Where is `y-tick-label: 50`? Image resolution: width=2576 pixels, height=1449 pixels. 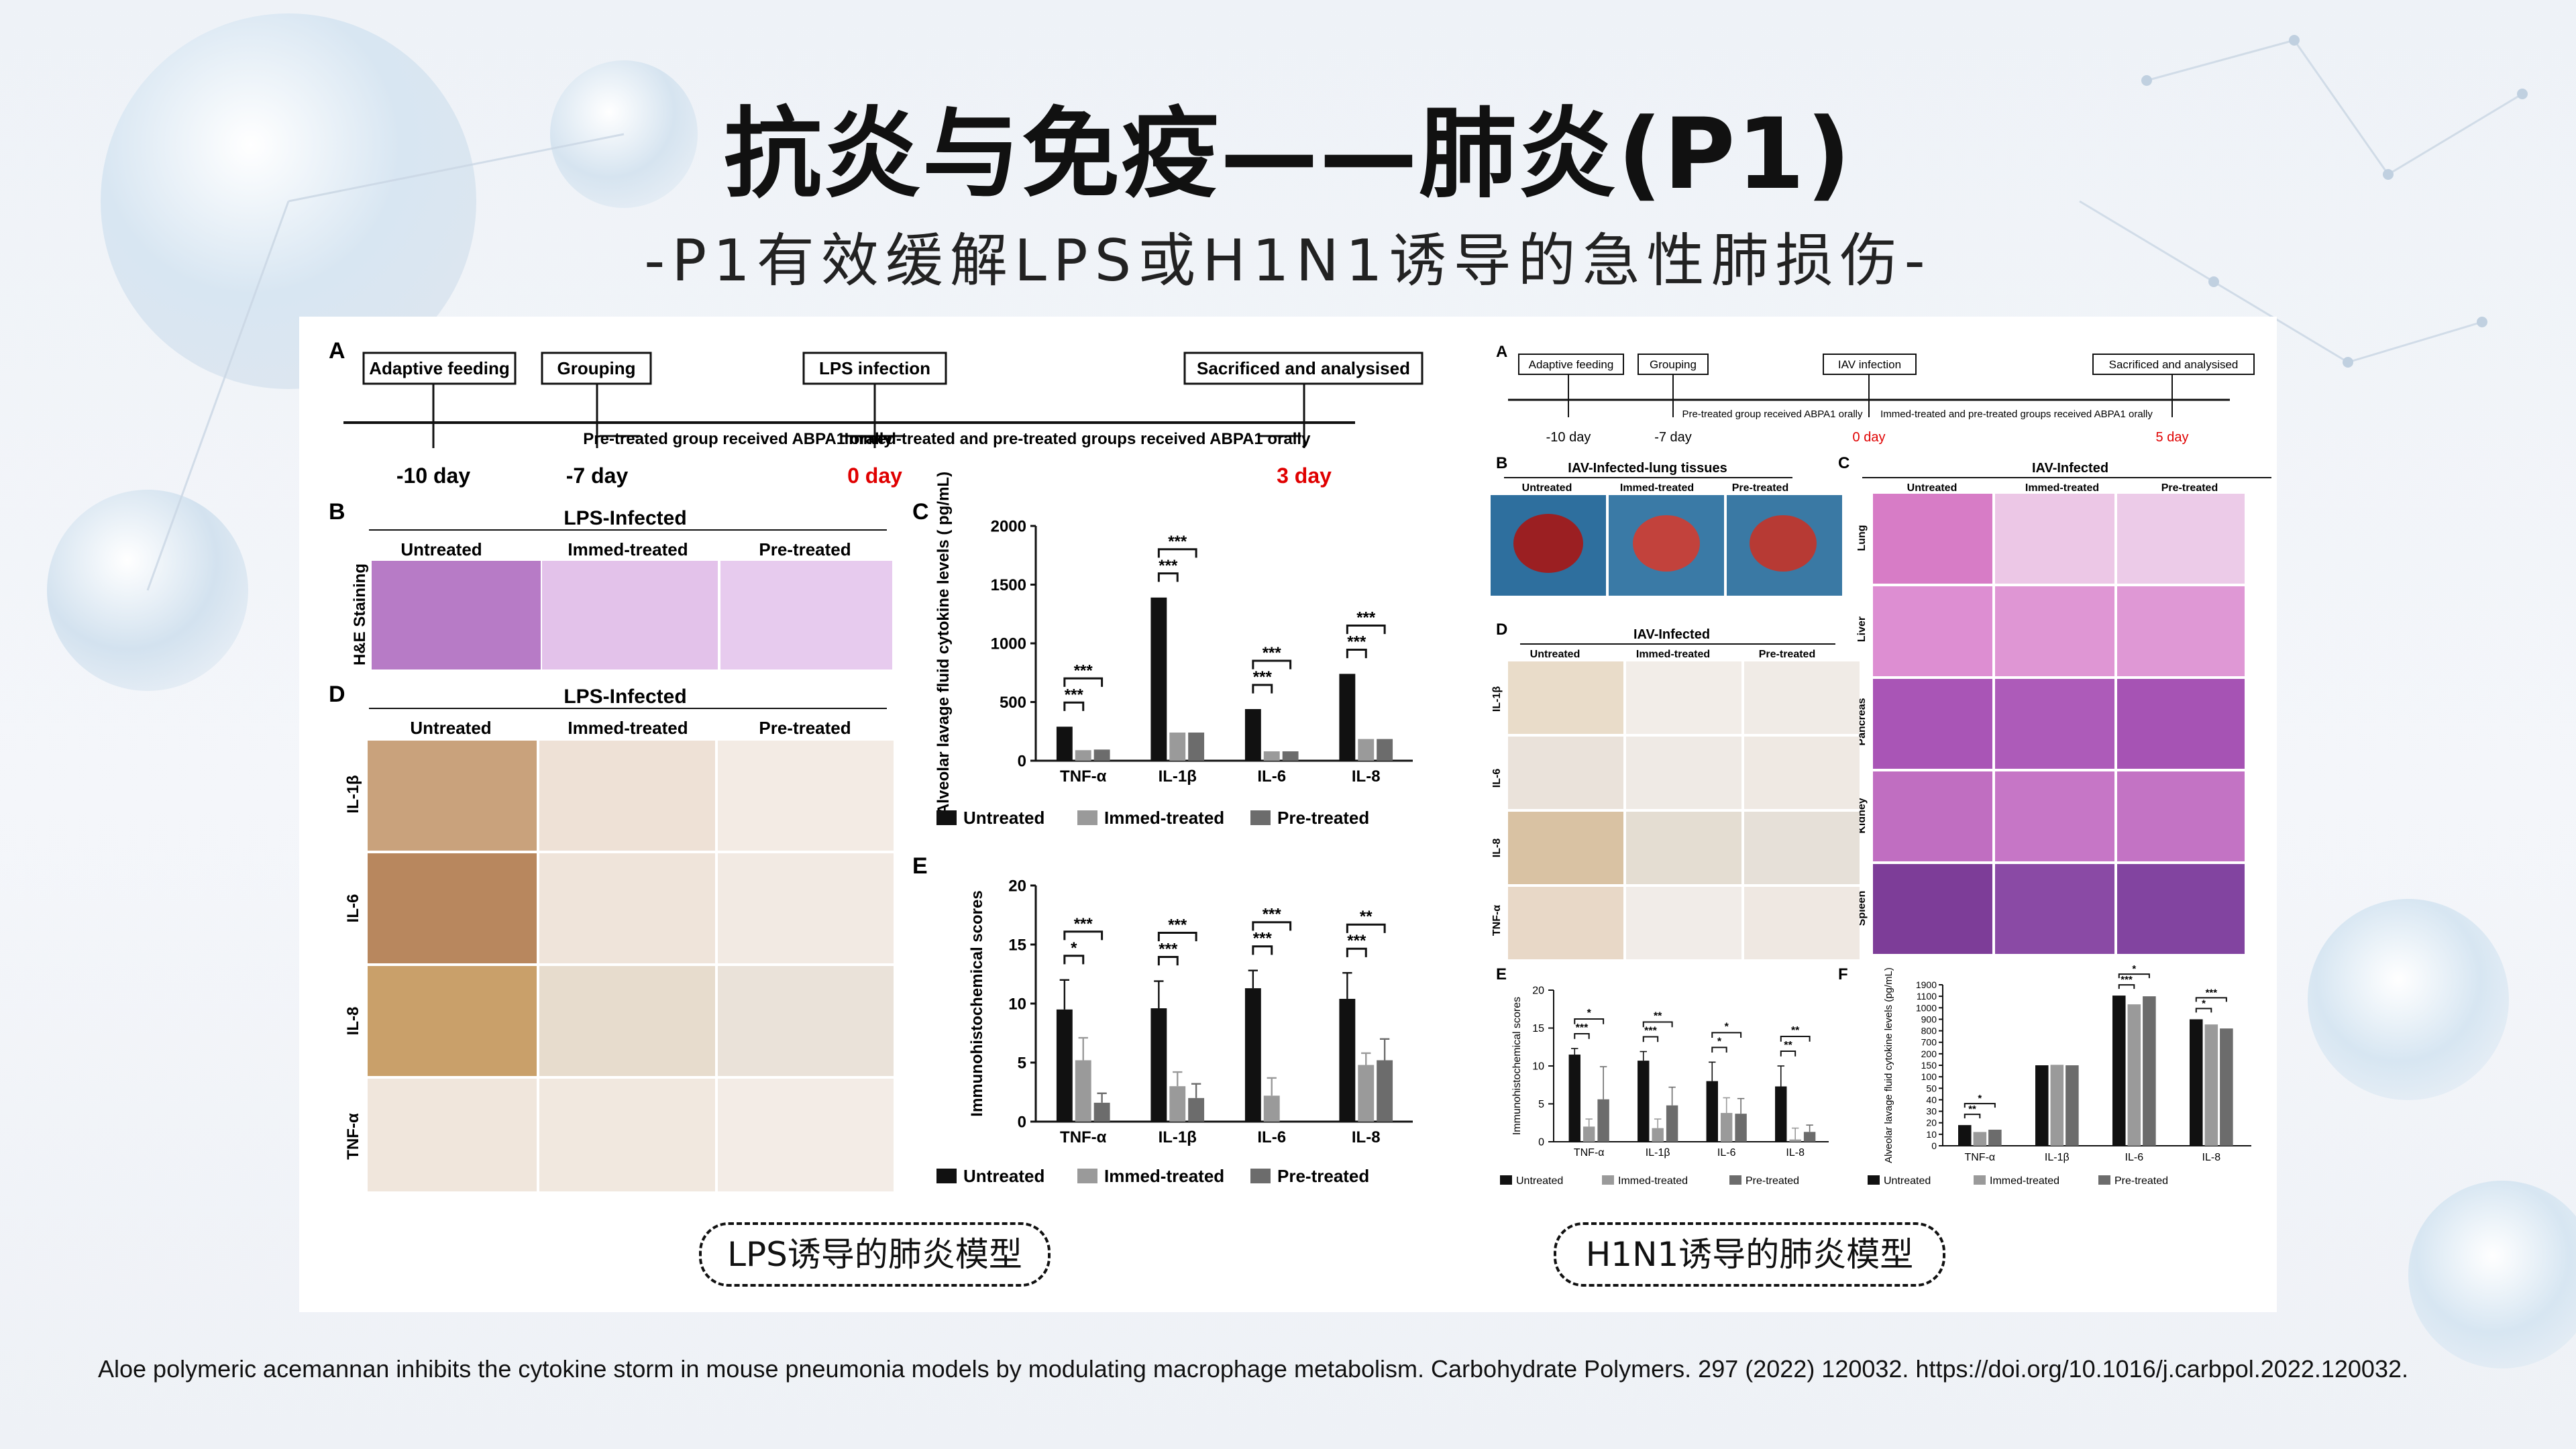
y-tick-label: 50 is located at coordinates (1931, 1088).